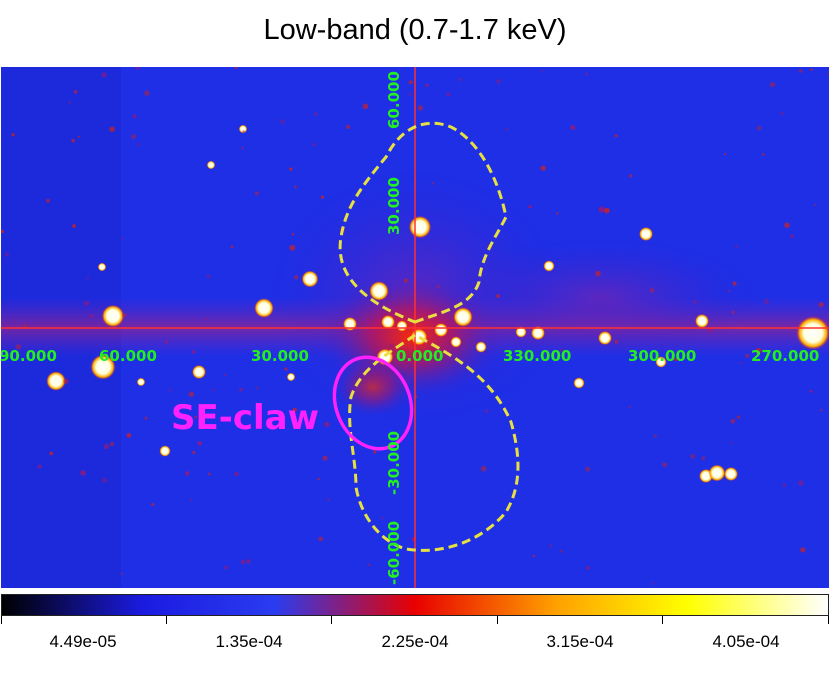 Image resolution: width=830 pixels, height=673 pixels. What do you see at coordinates (373, 387) in the screenshot?
I see `se-claw-emission` at bounding box center [373, 387].